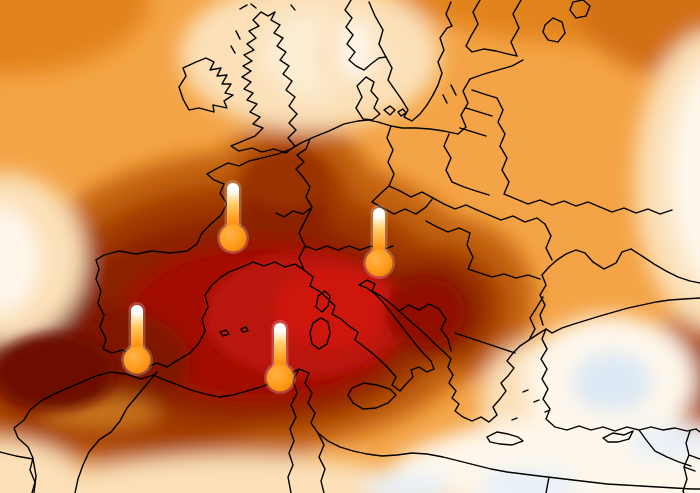 This screenshot has height=493, width=700. I want to click on light-right-edge-white, so click(685, 175).